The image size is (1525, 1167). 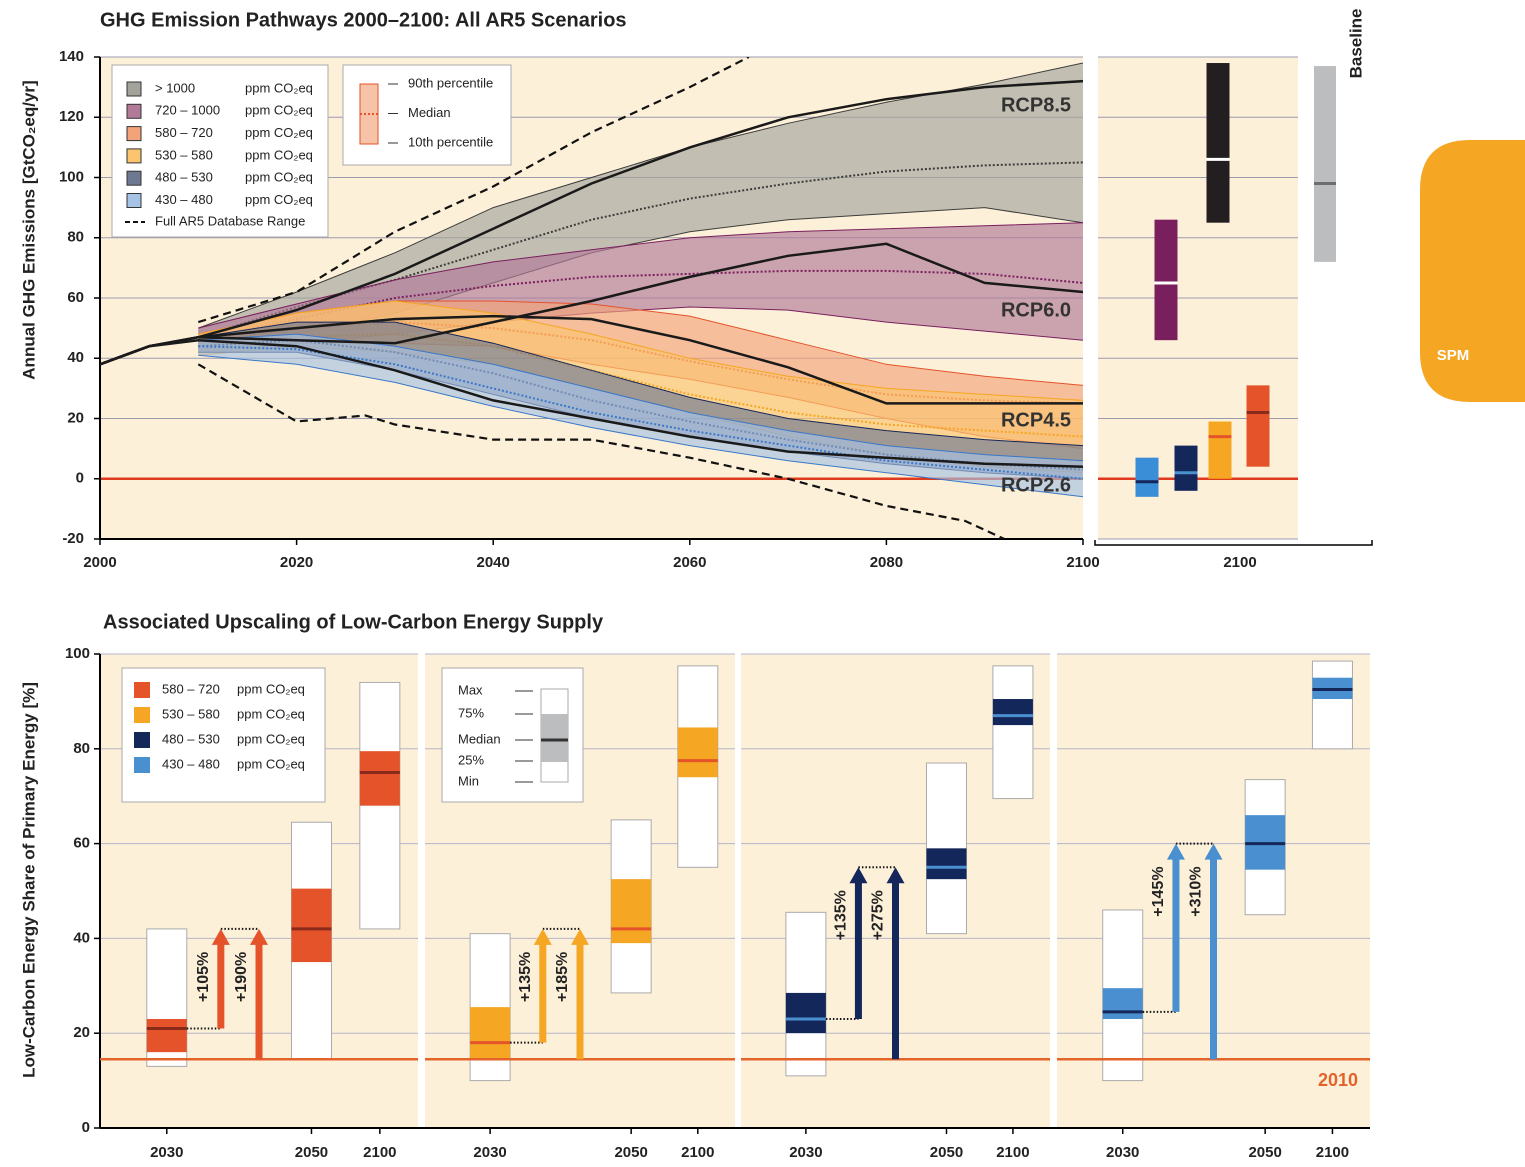 What do you see at coordinates (175, 87) in the screenshot?
I see `legend-label: > 1000` at bounding box center [175, 87].